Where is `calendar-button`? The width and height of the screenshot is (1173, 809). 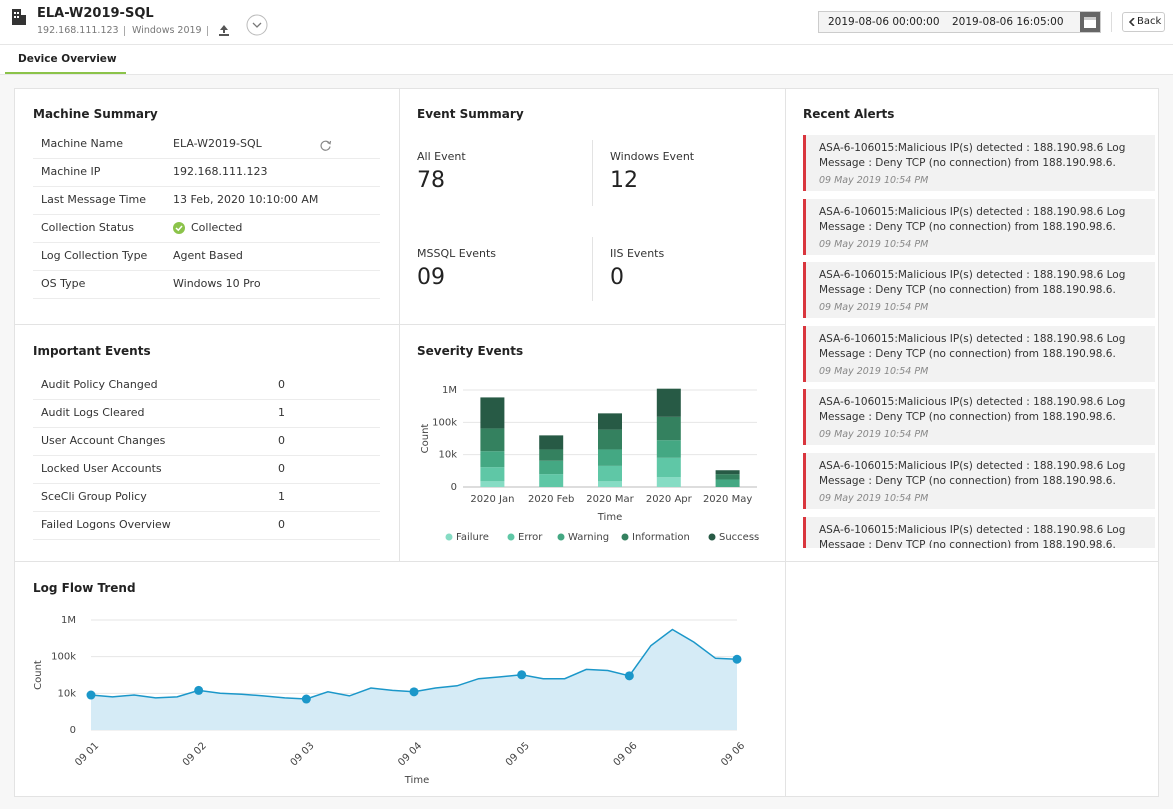
calendar-button is located at coordinates (1090, 22).